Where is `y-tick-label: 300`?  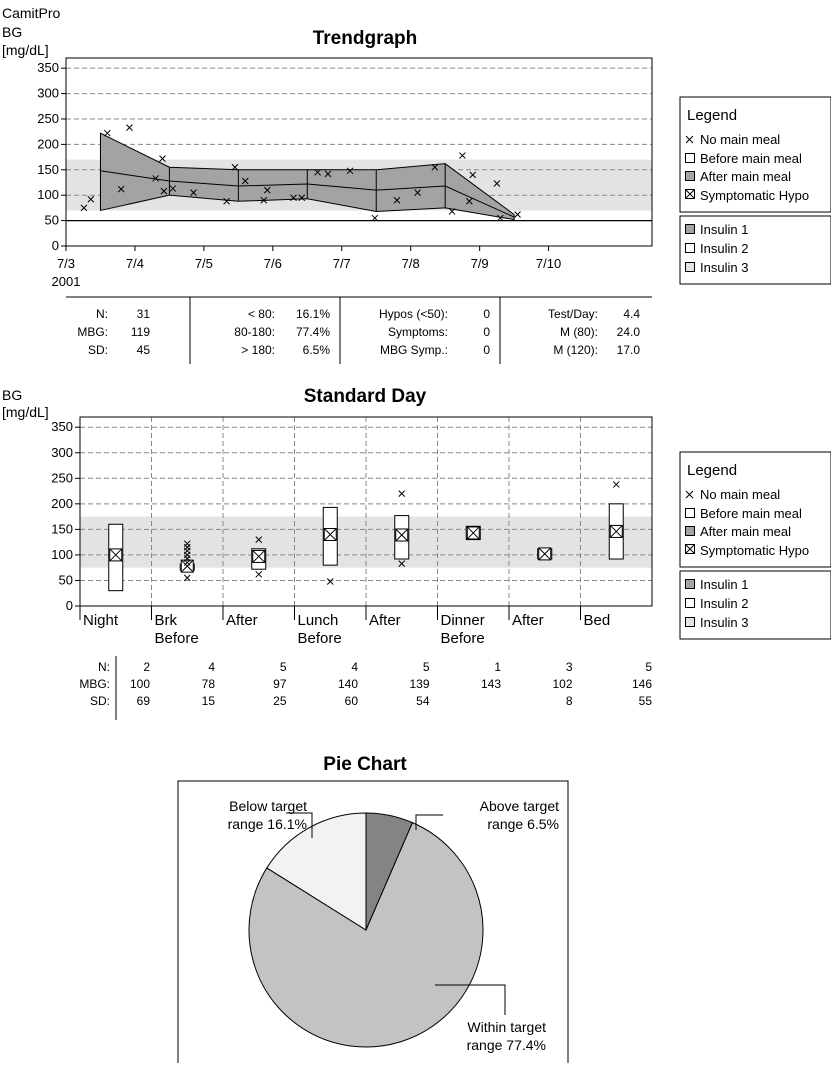
y-tick-label: 300 is located at coordinates (48, 93).